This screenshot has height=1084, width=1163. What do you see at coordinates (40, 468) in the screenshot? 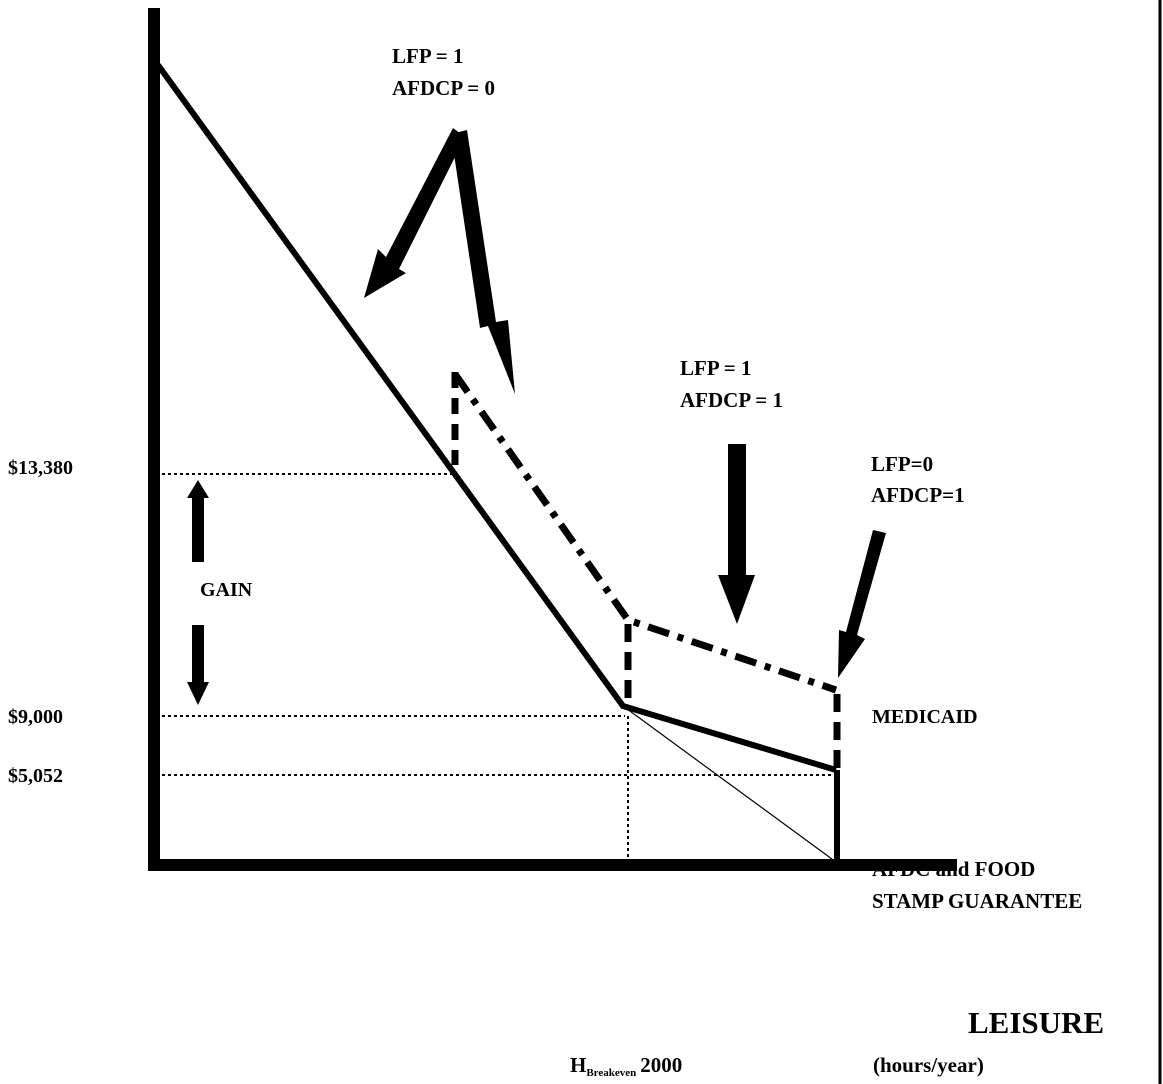
I see `y-label-13380: $13,380` at bounding box center [40, 468].